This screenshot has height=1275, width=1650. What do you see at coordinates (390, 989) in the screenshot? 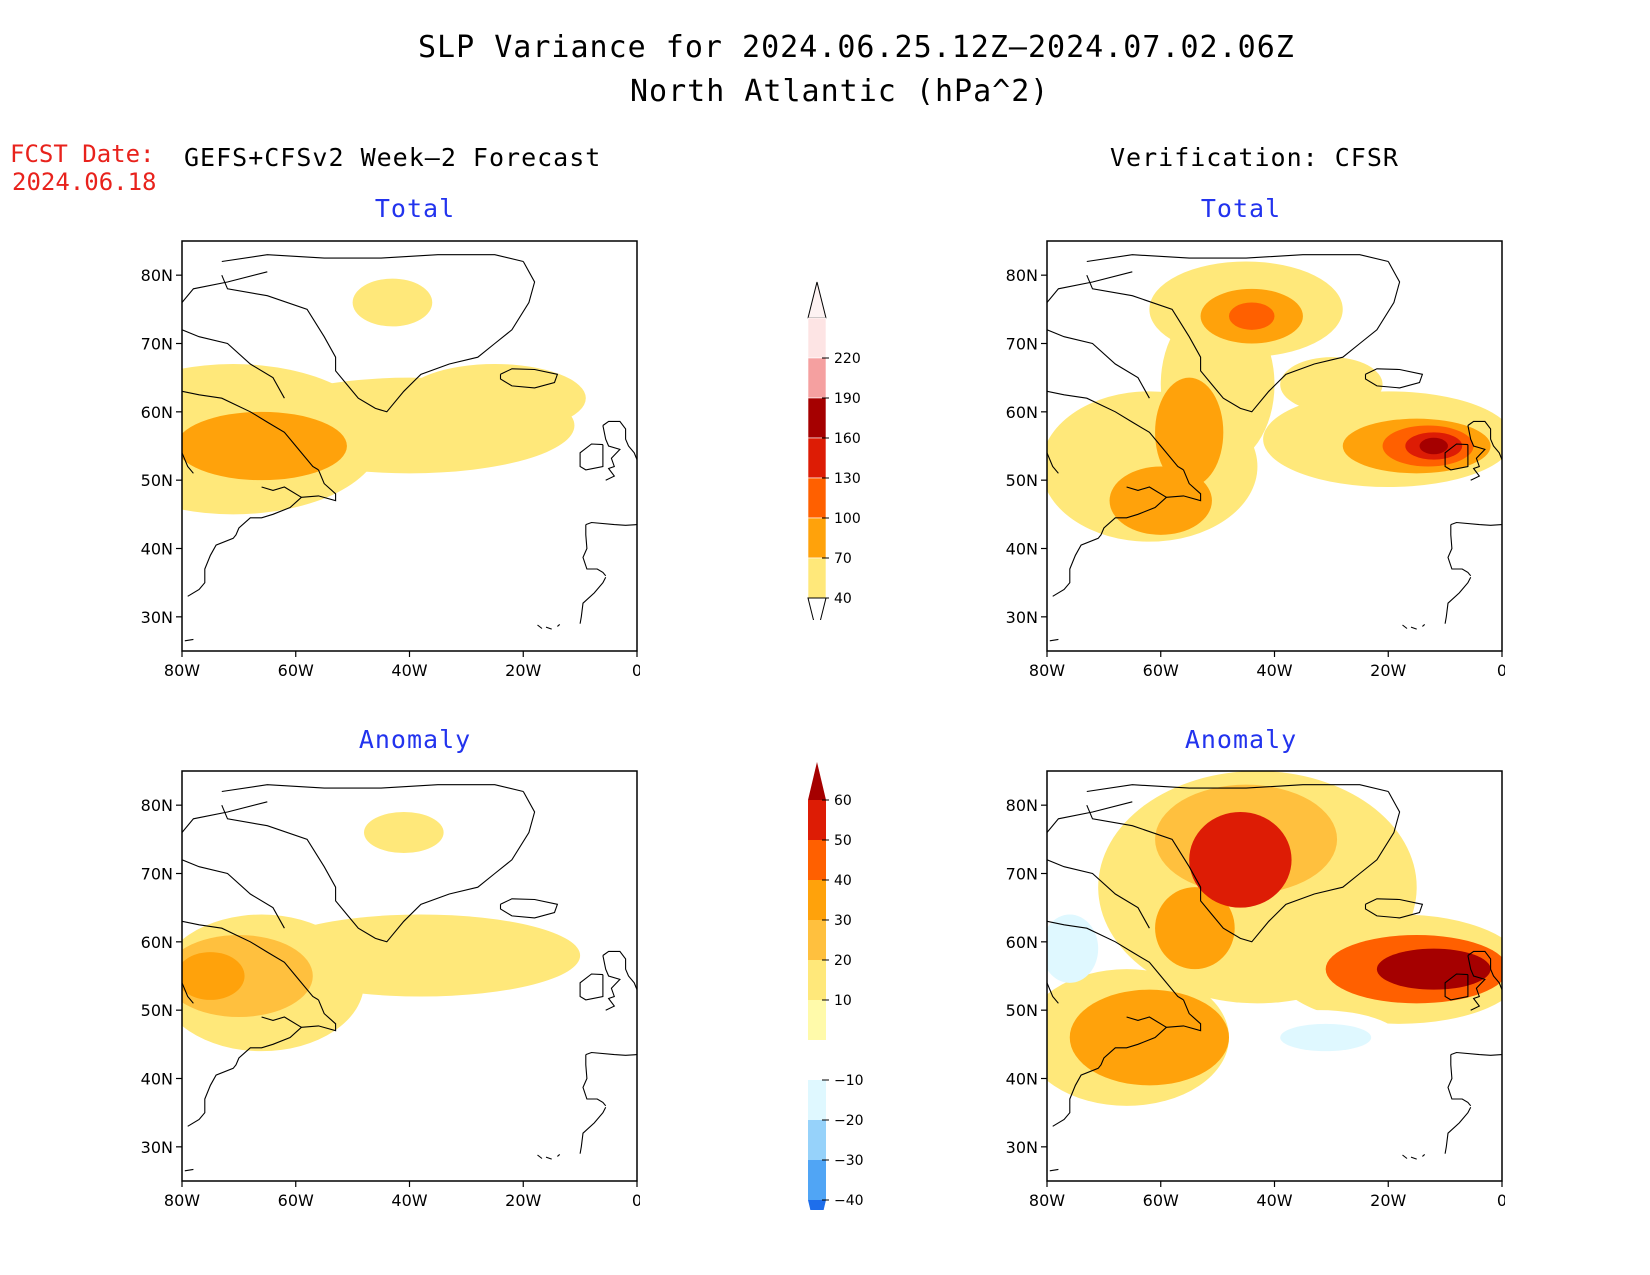
I see `map-forecast-anomaly: 80N 70N 60N 50N 40N 30N 80W 60W 40W 20W 0` at bounding box center [390, 989].